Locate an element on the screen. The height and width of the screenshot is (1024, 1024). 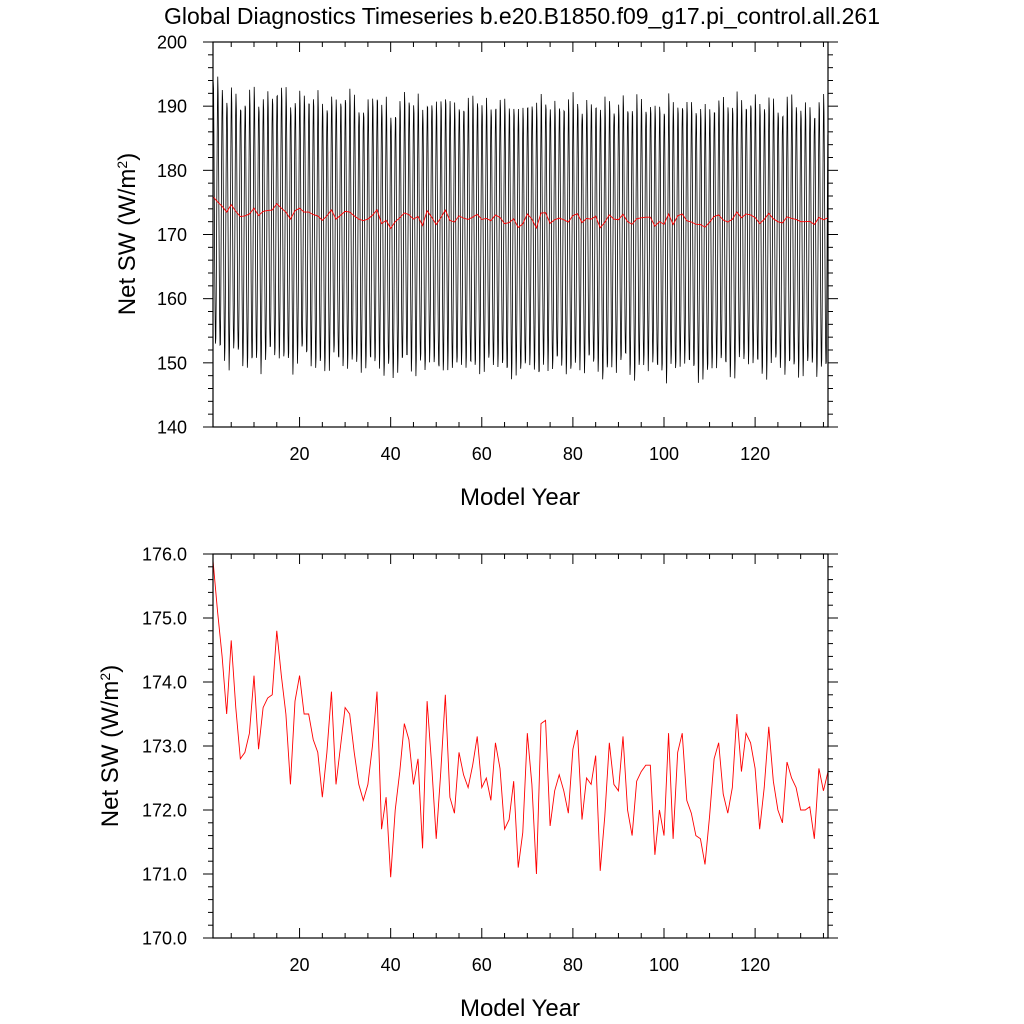
top-y-axis-label: Net SW (W/m2) is located at coordinates (127, 234).